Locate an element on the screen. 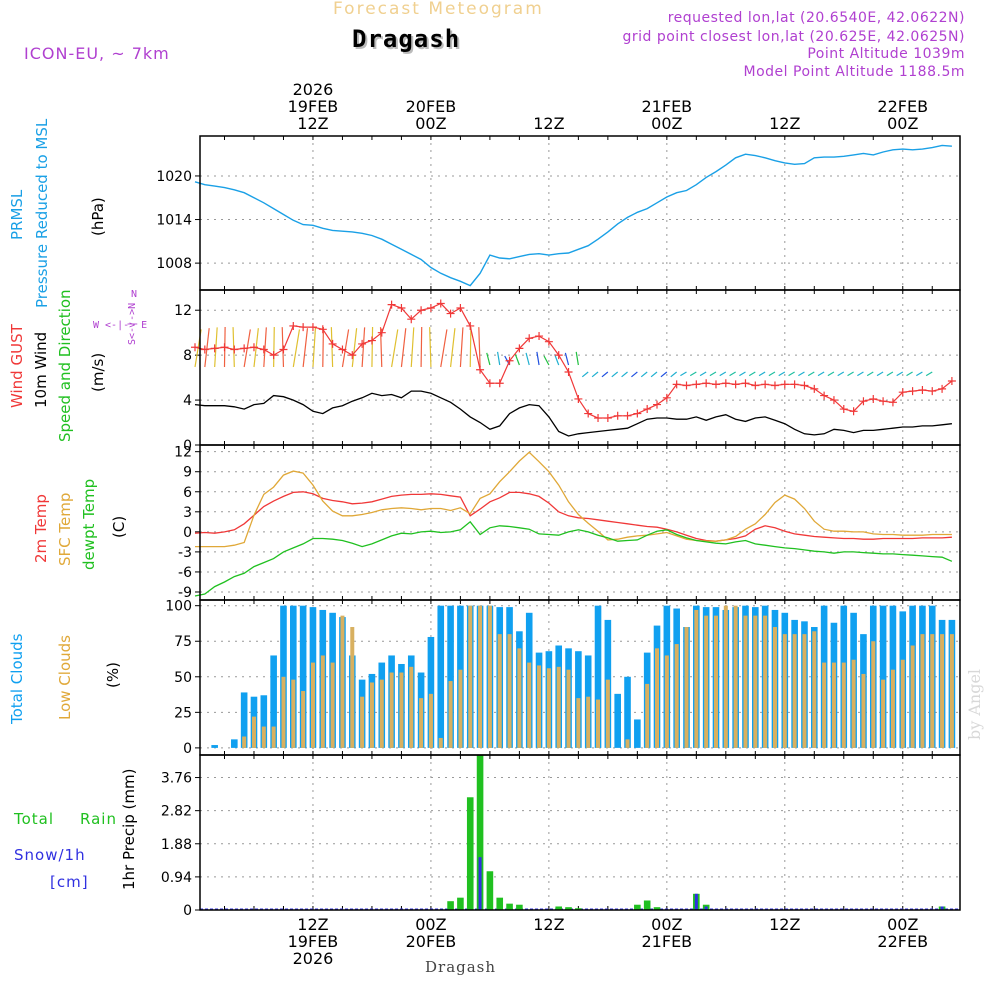 The image size is (1000, 1000). bottom-time-label: 2026 is located at coordinates (313, 958).